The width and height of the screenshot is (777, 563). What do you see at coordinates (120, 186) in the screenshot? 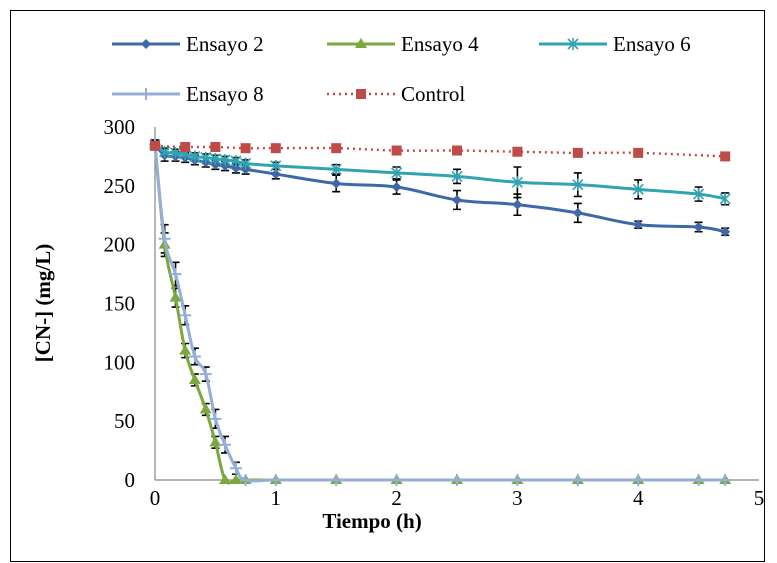
I see `y-tick-label: 250` at bounding box center [120, 186].